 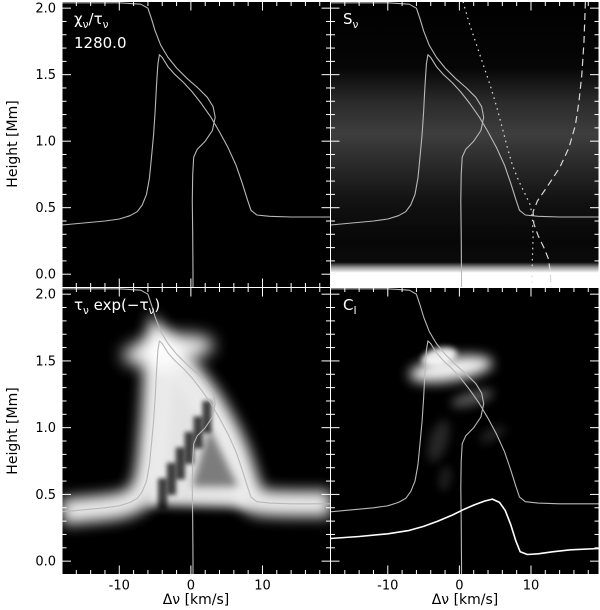 I want to click on tau-peak-glow, so click(x=168, y=350).